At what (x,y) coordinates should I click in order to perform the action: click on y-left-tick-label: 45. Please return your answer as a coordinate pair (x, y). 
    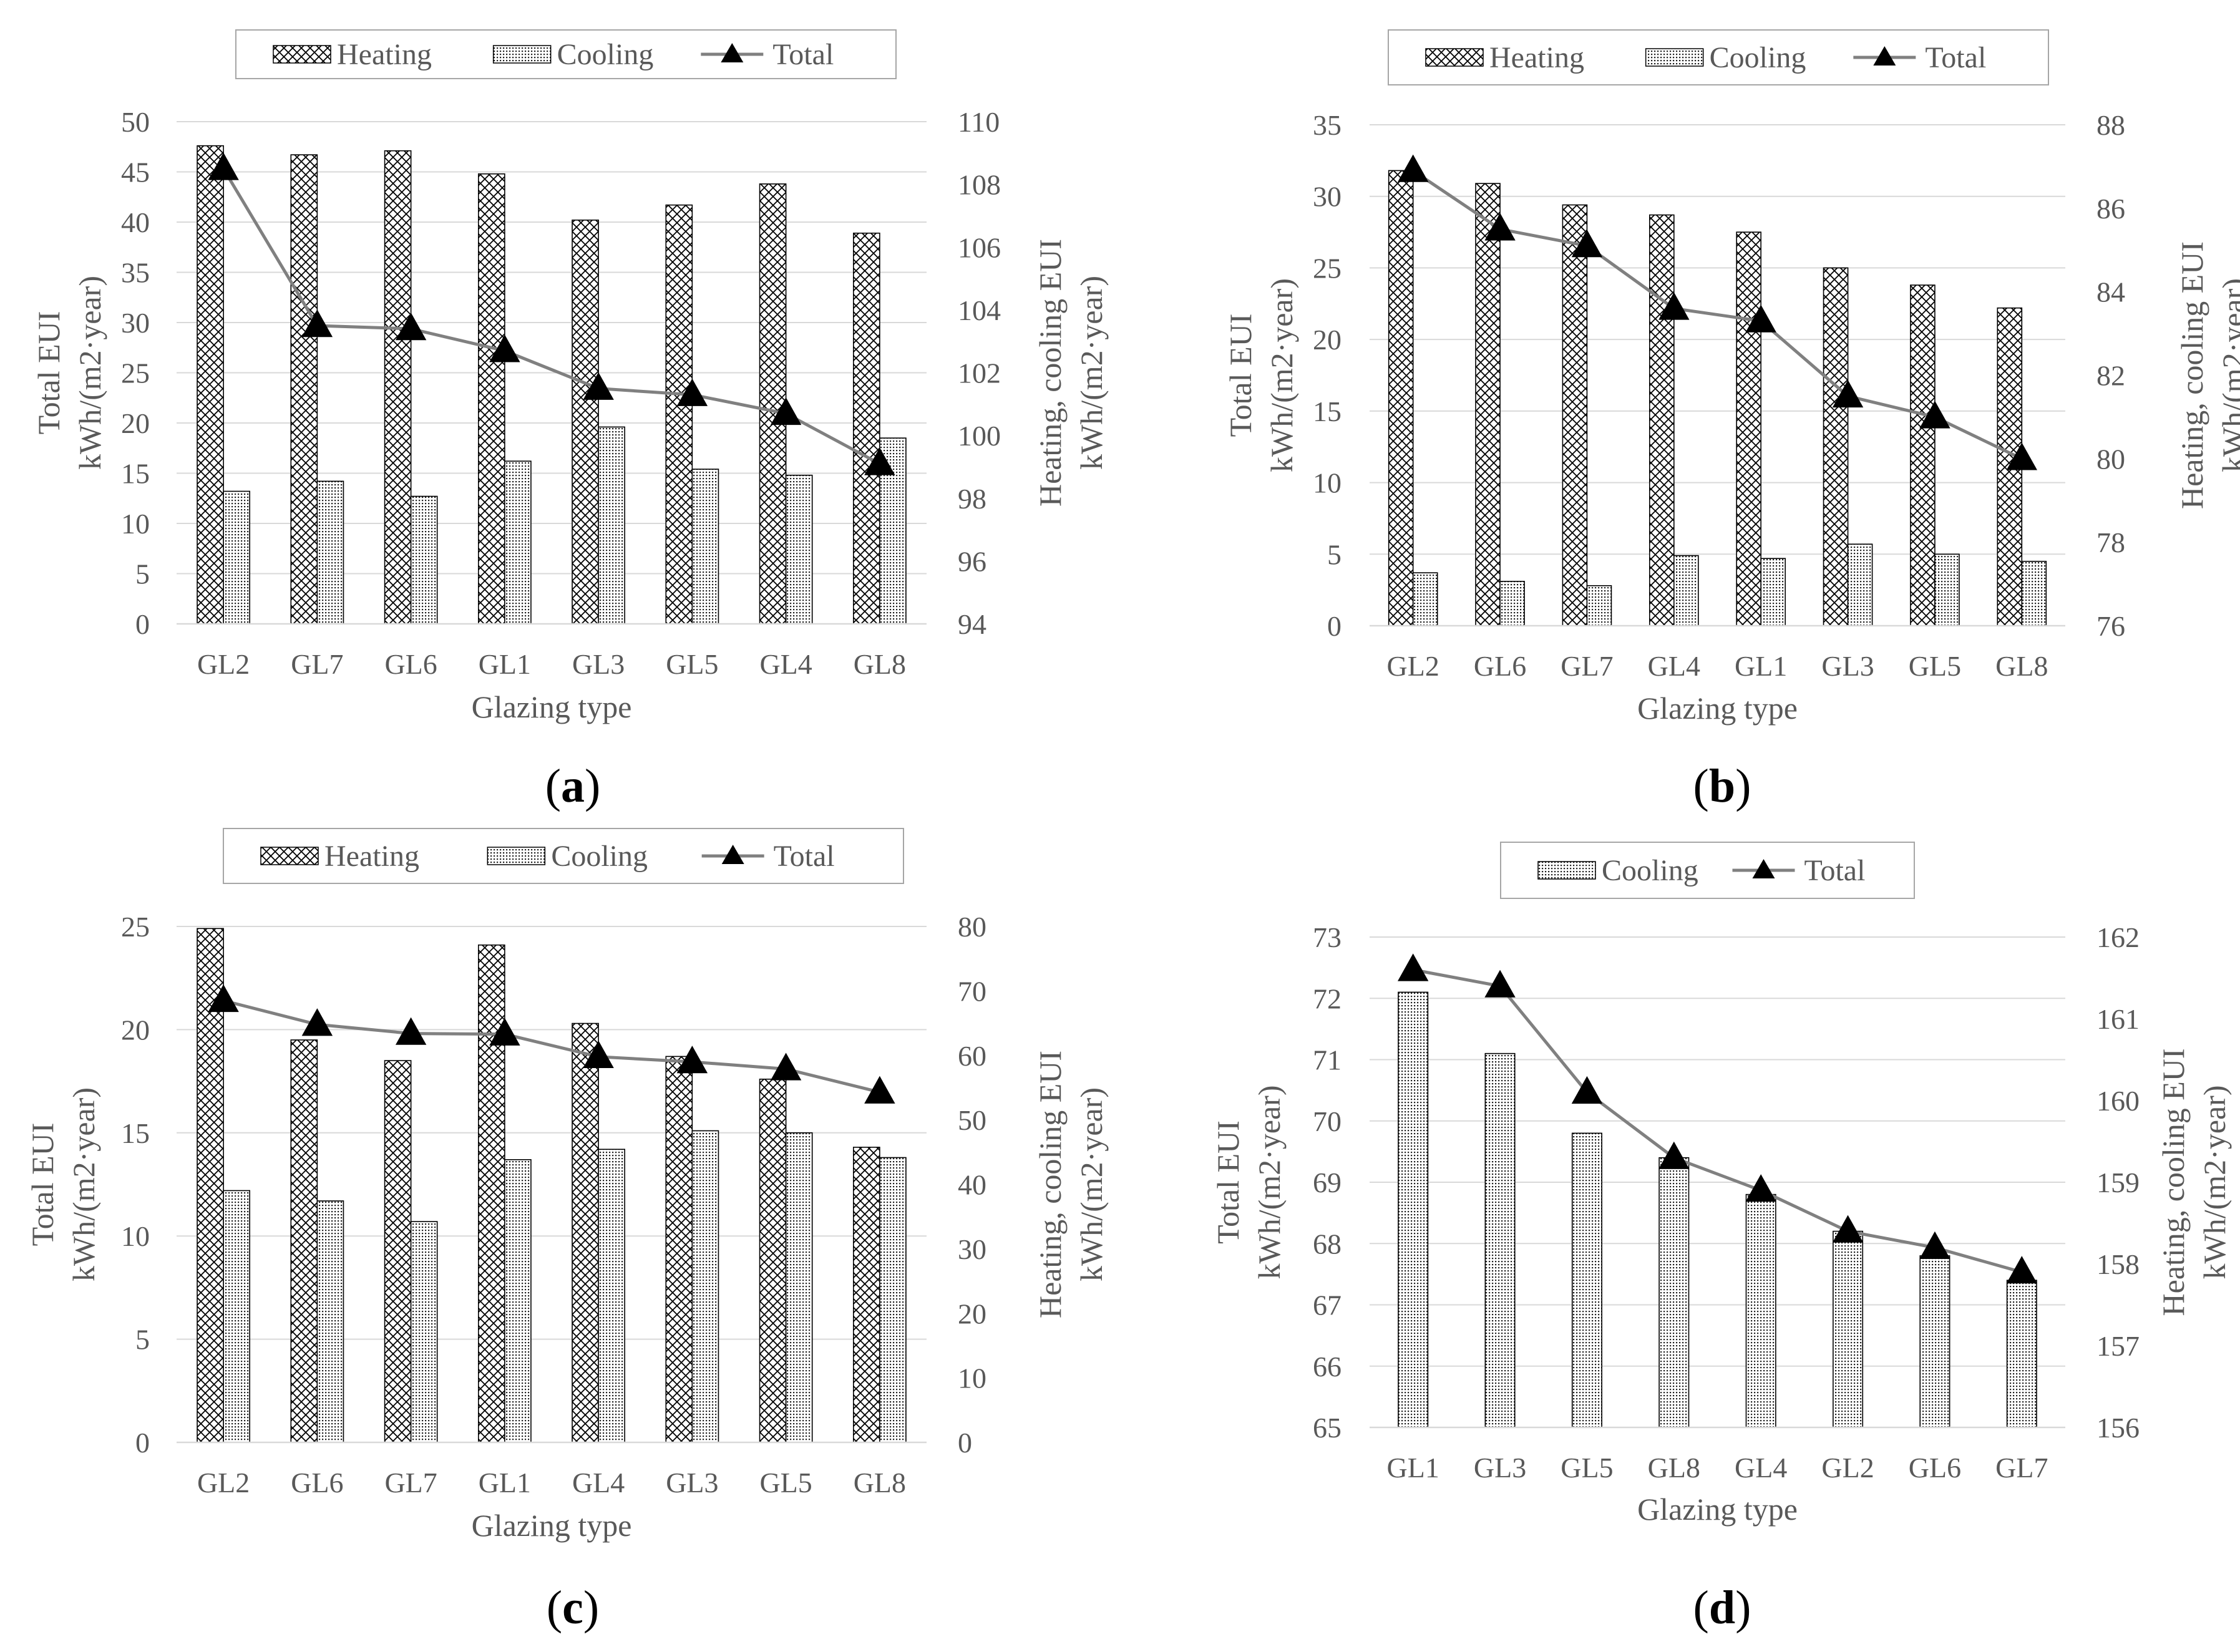
    Looking at the image, I should click on (135, 172).